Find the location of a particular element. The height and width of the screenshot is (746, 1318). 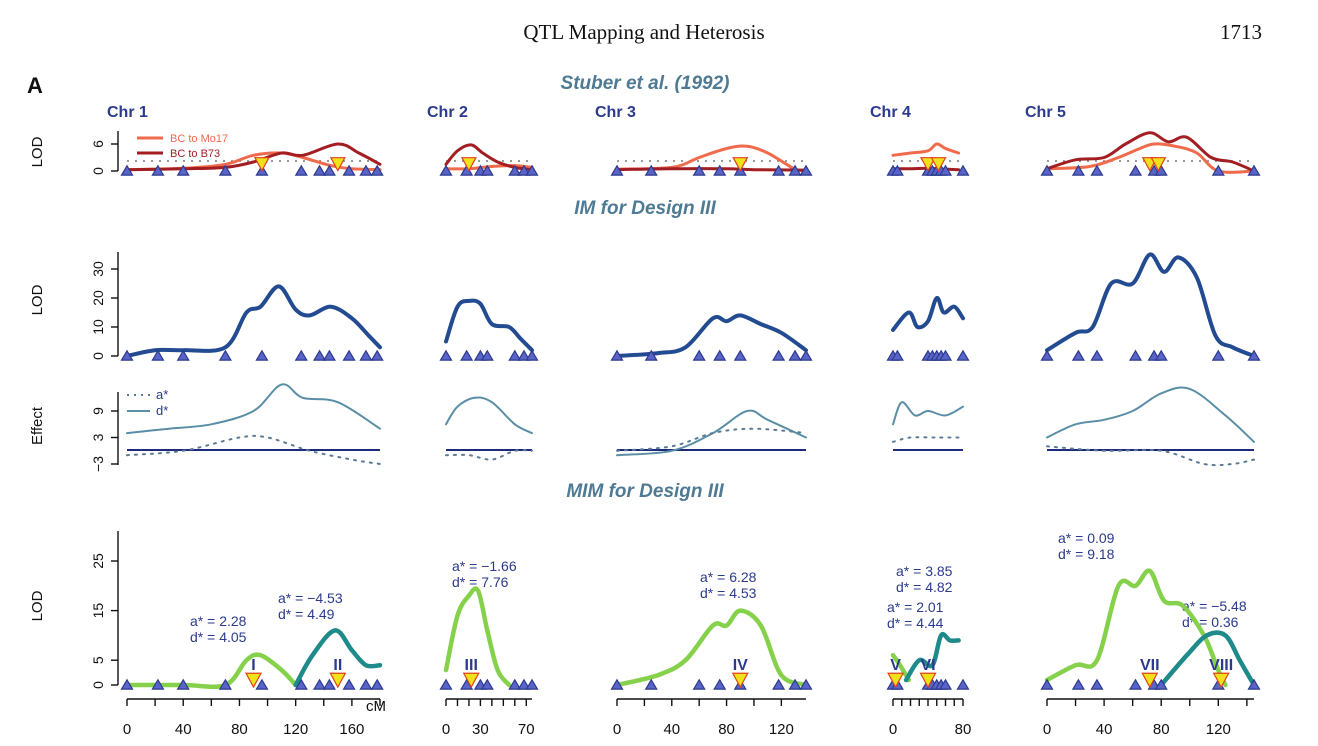

section-title-im: IM for Design III is located at coordinates (645, 208).